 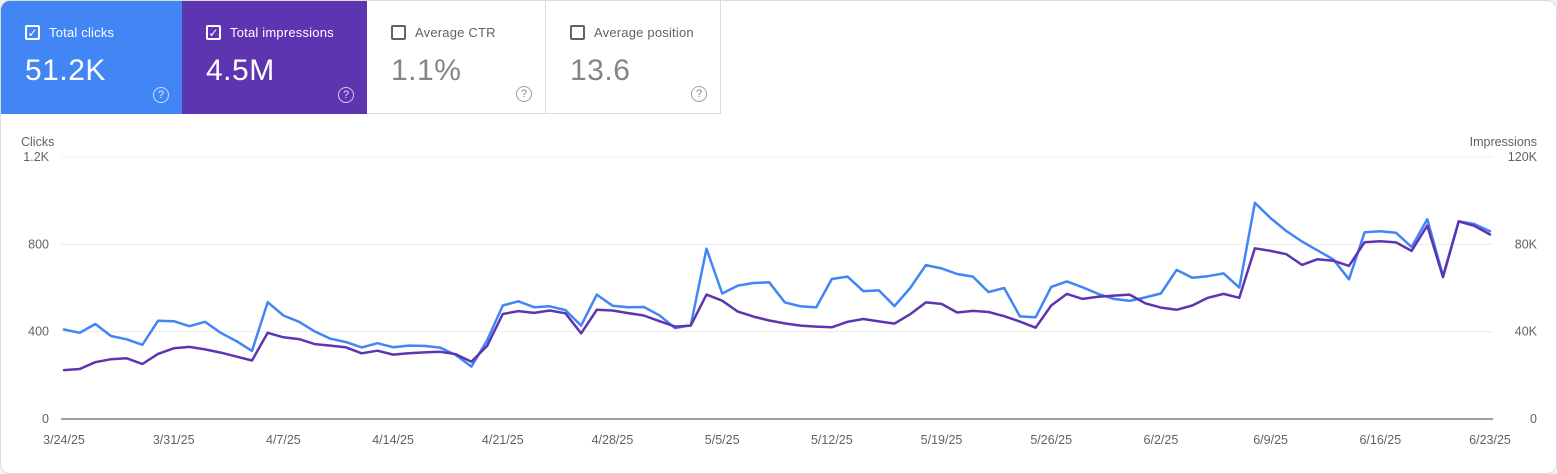 I want to click on metric-label: Average position, so click(x=644, y=32).